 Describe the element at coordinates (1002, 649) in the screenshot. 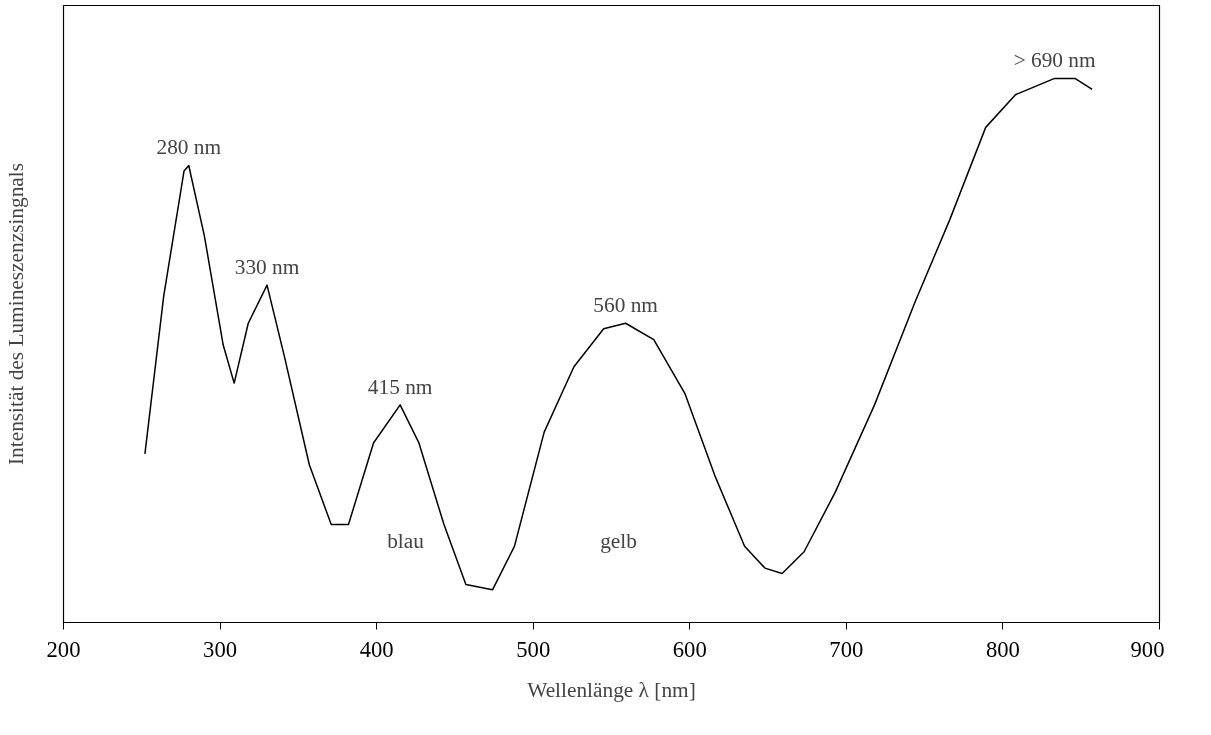

I see `x-tick-label: 800` at that location.